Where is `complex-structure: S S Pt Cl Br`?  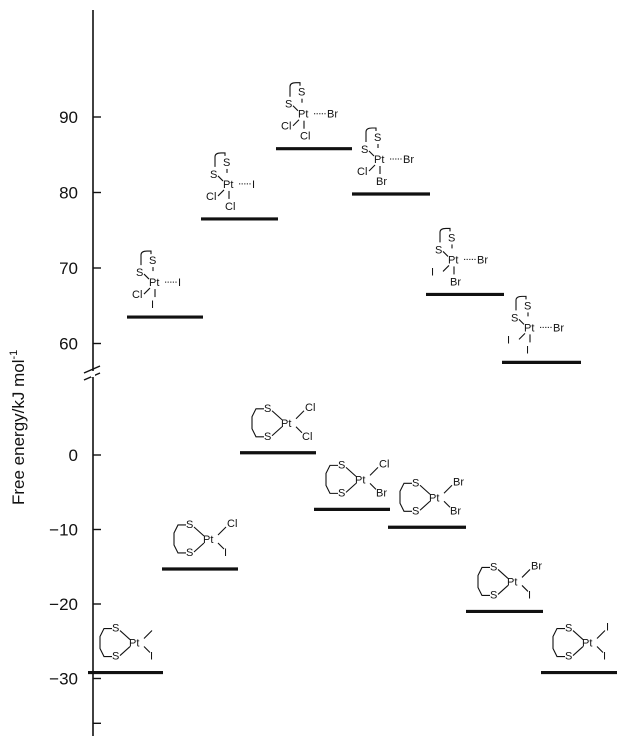
complex-structure: S S Pt Cl Br is located at coordinates (357, 478).